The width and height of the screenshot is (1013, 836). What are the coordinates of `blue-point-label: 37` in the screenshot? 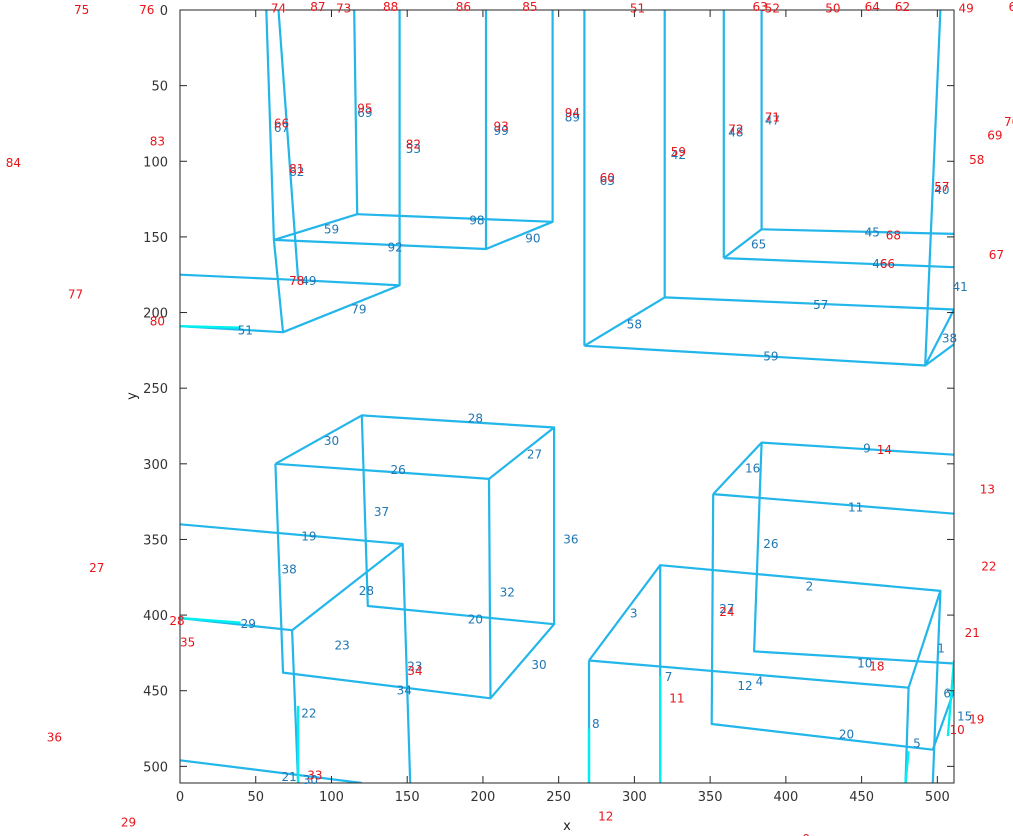 It's located at (381, 512).